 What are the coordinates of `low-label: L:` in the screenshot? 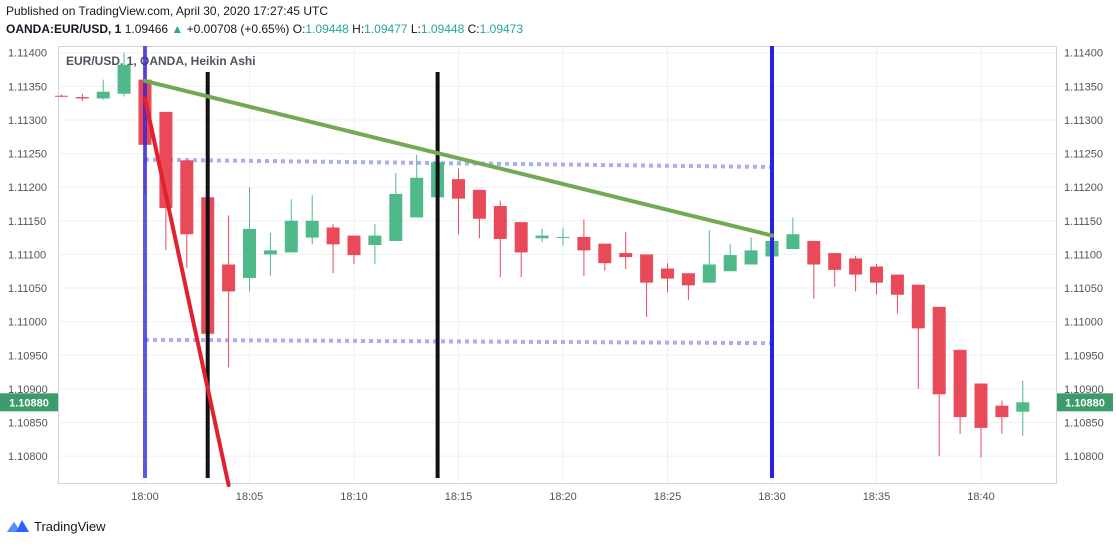 It's located at (415, 29).